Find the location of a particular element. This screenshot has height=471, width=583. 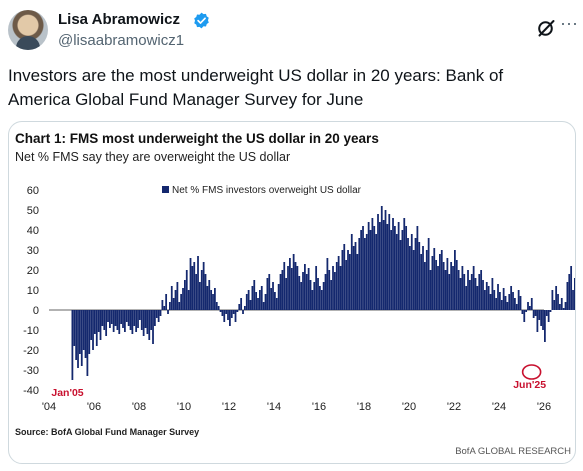

y-tick-label: -40 is located at coordinates (31, 391).